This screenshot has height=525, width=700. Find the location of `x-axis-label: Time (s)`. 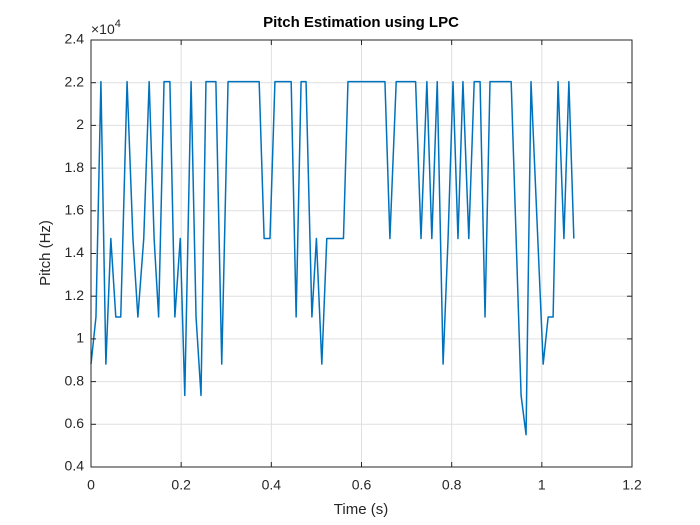

x-axis-label: Time (s) is located at coordinates (361, 509).